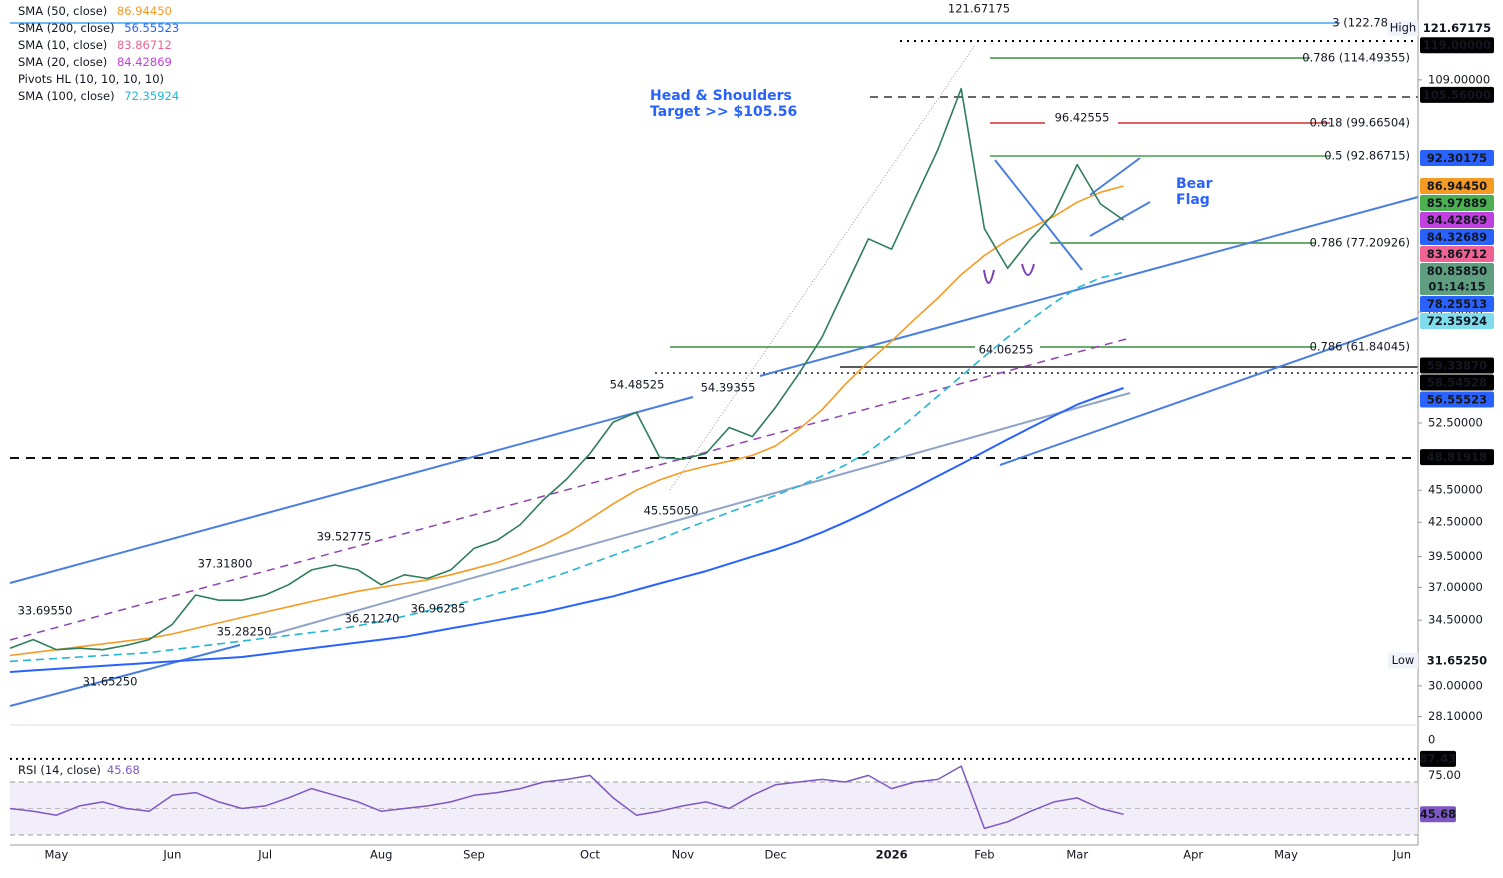 The image size is (1503, 878). Describe the element at coordinates (637, 385) in the screenshot. I see `pivot-label: 54.48525` at that location.